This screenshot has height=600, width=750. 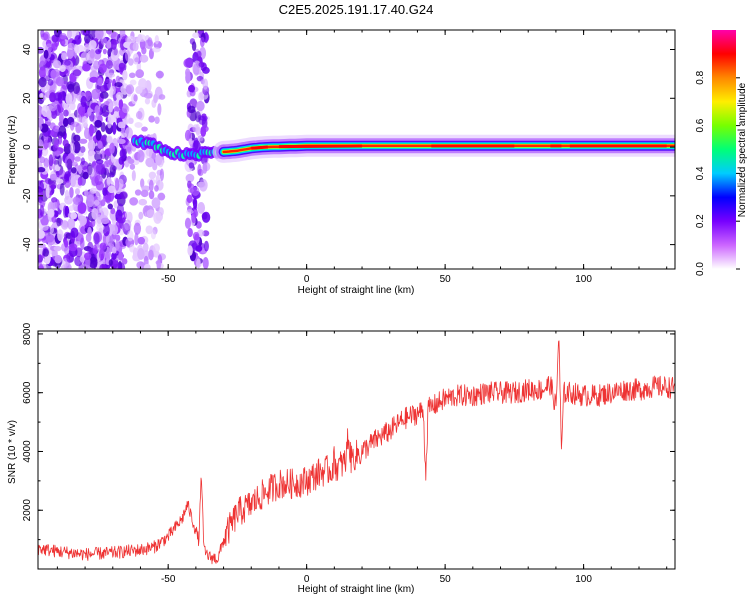 What do you see at coordinates (27, 451) in the screenshot?
I see `snr-y-tick-label: 4000` at bounding box center [27, 451].